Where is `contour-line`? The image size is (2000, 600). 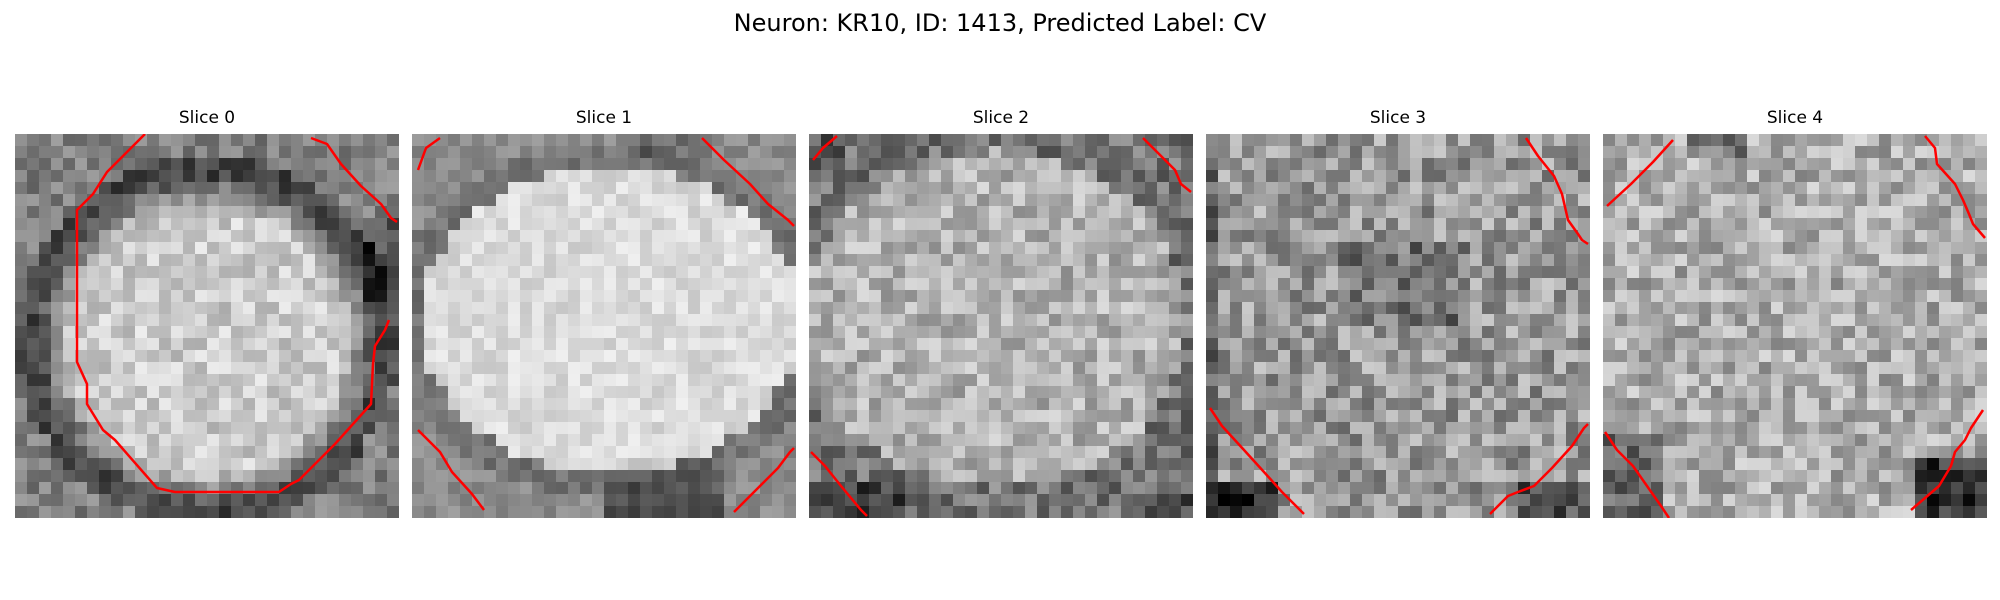 contour-line is located at coordinates (428, 153).